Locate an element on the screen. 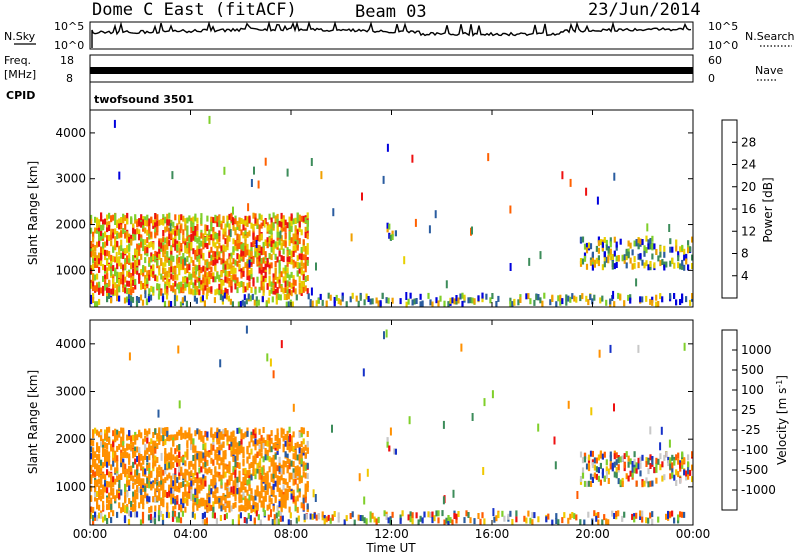 This screenshot has height=554, width=800. colorbar-tick-label: 28 is located at coordinates (748, 142).